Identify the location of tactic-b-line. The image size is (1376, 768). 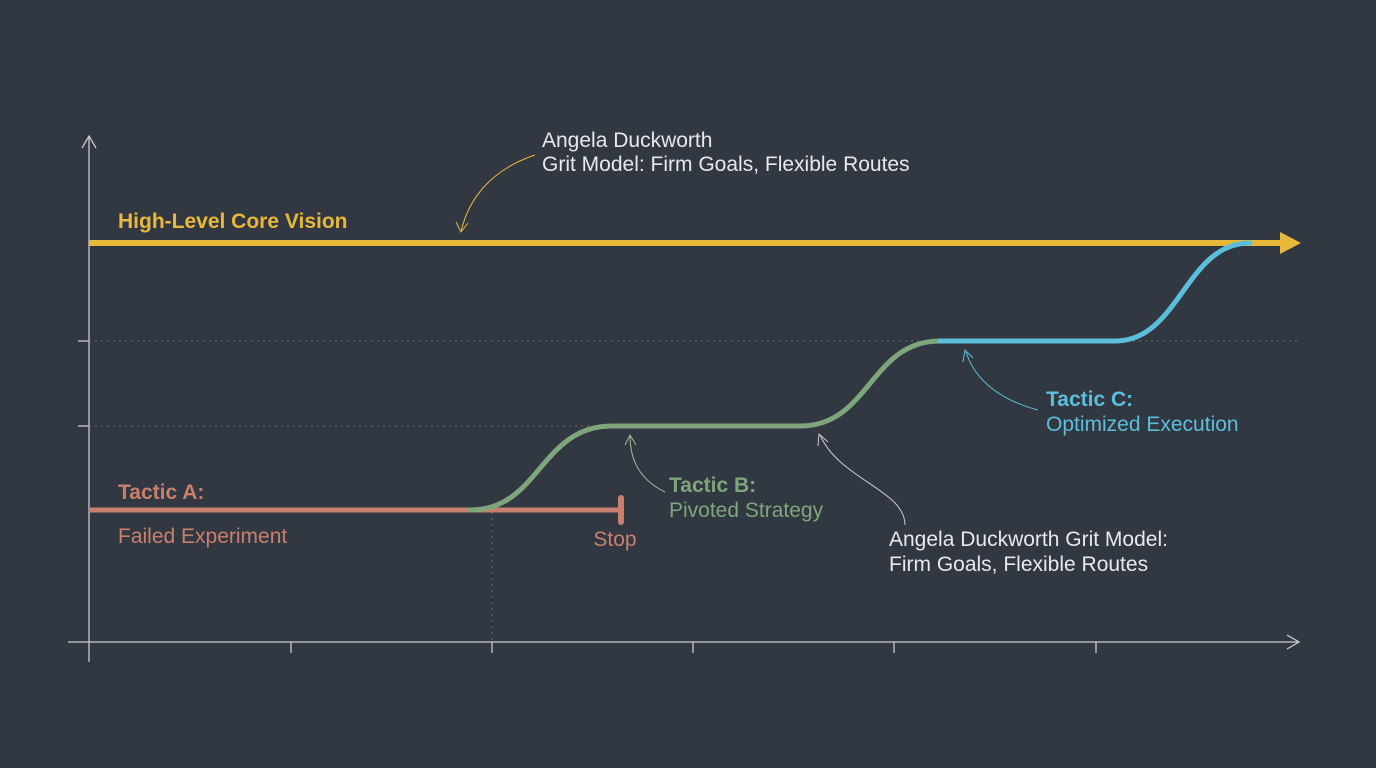
(705, 425).